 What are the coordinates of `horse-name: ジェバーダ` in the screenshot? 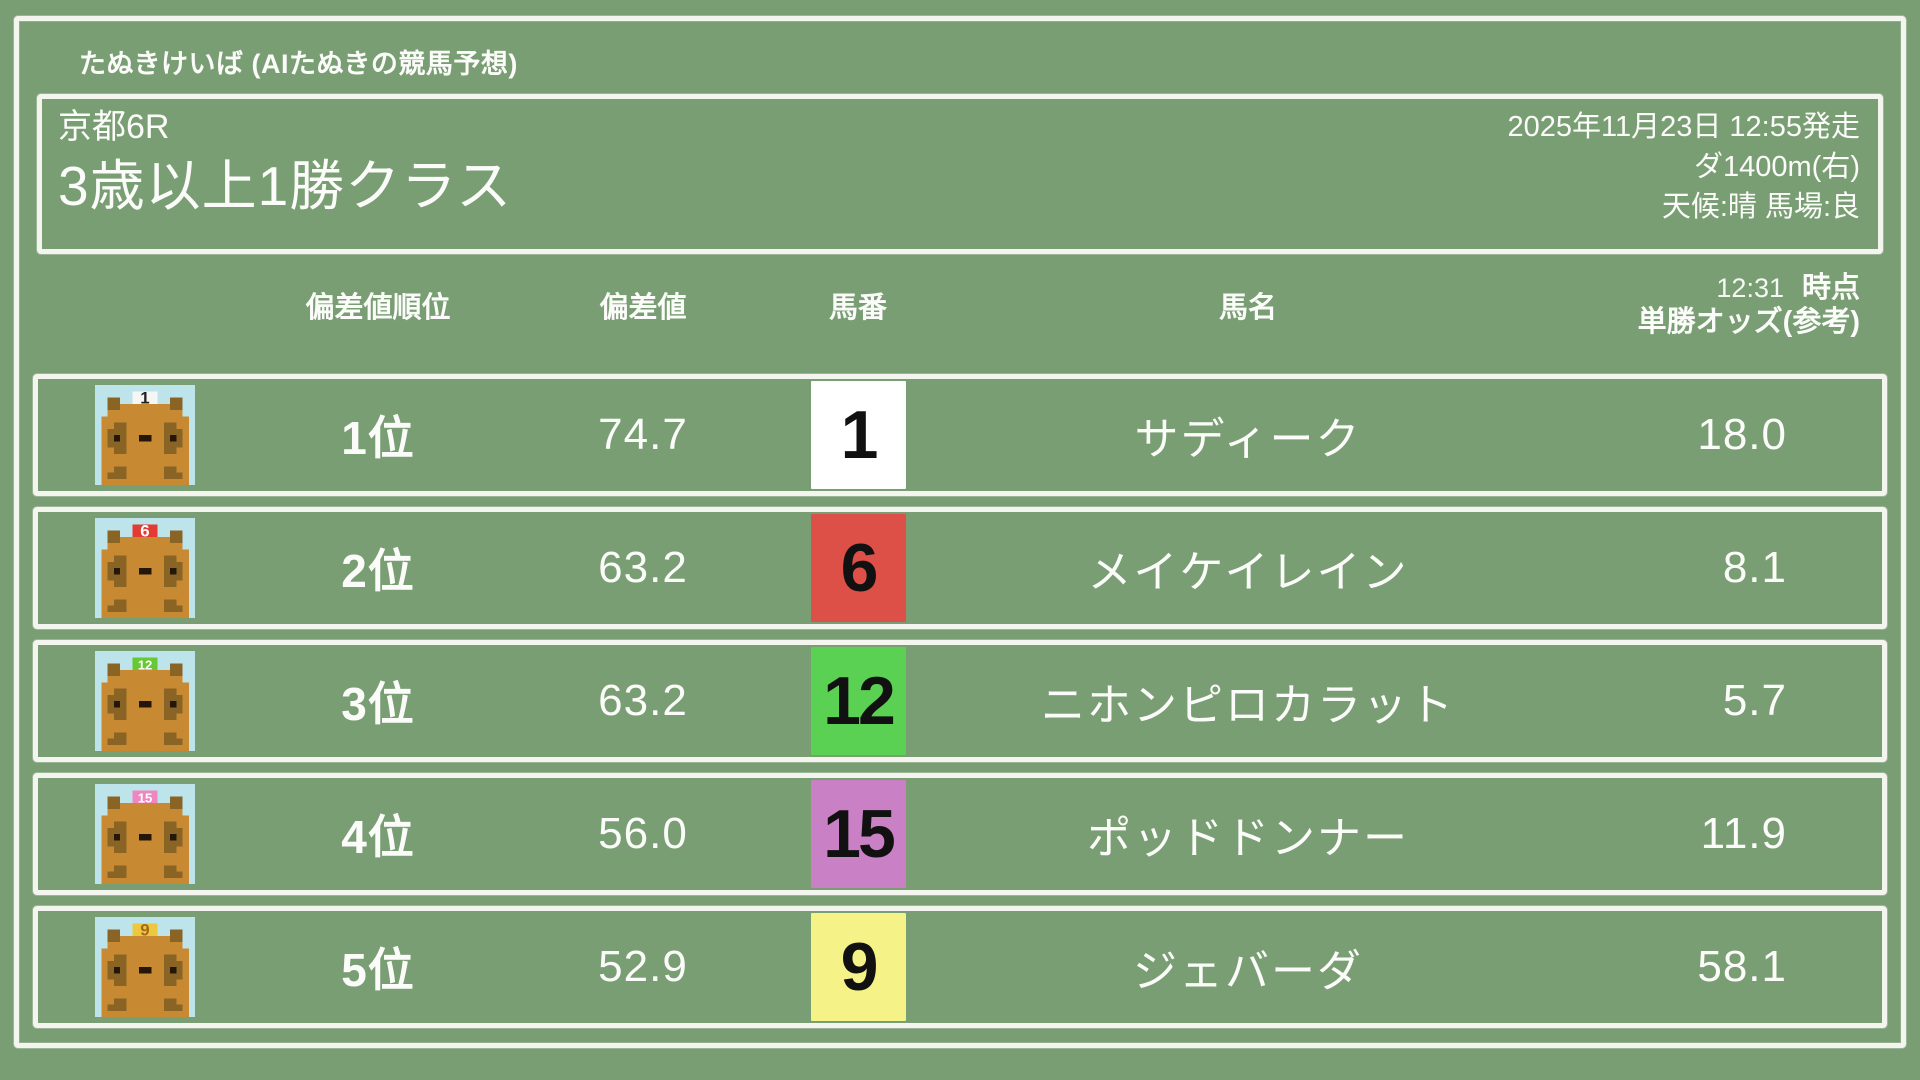 It's located at (1248, 971).